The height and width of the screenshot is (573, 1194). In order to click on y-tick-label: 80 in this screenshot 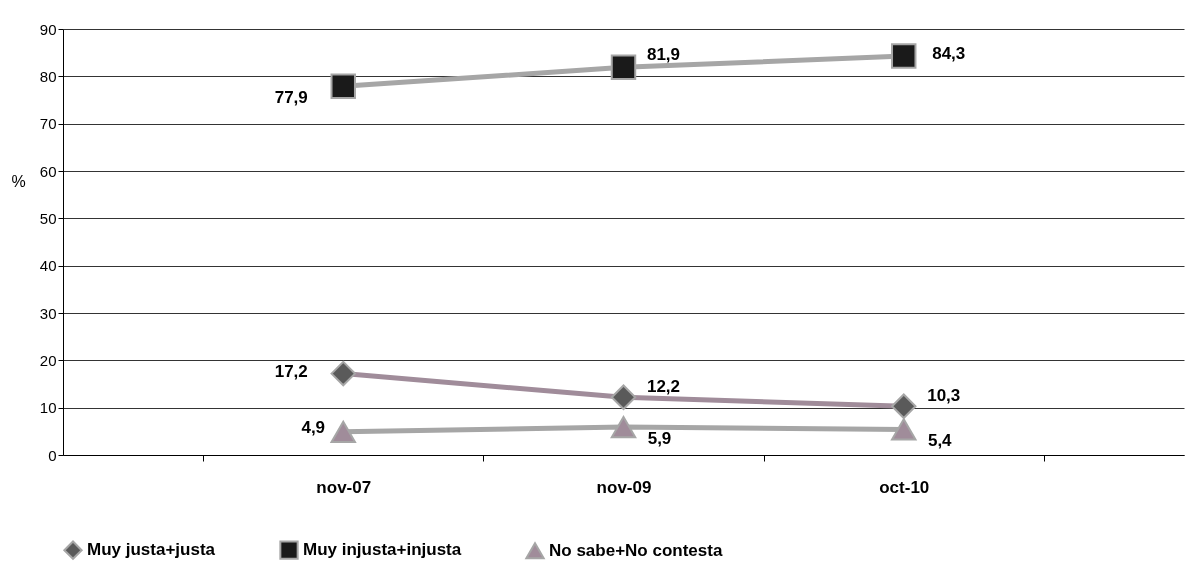, I will do `click(48, 76)`.